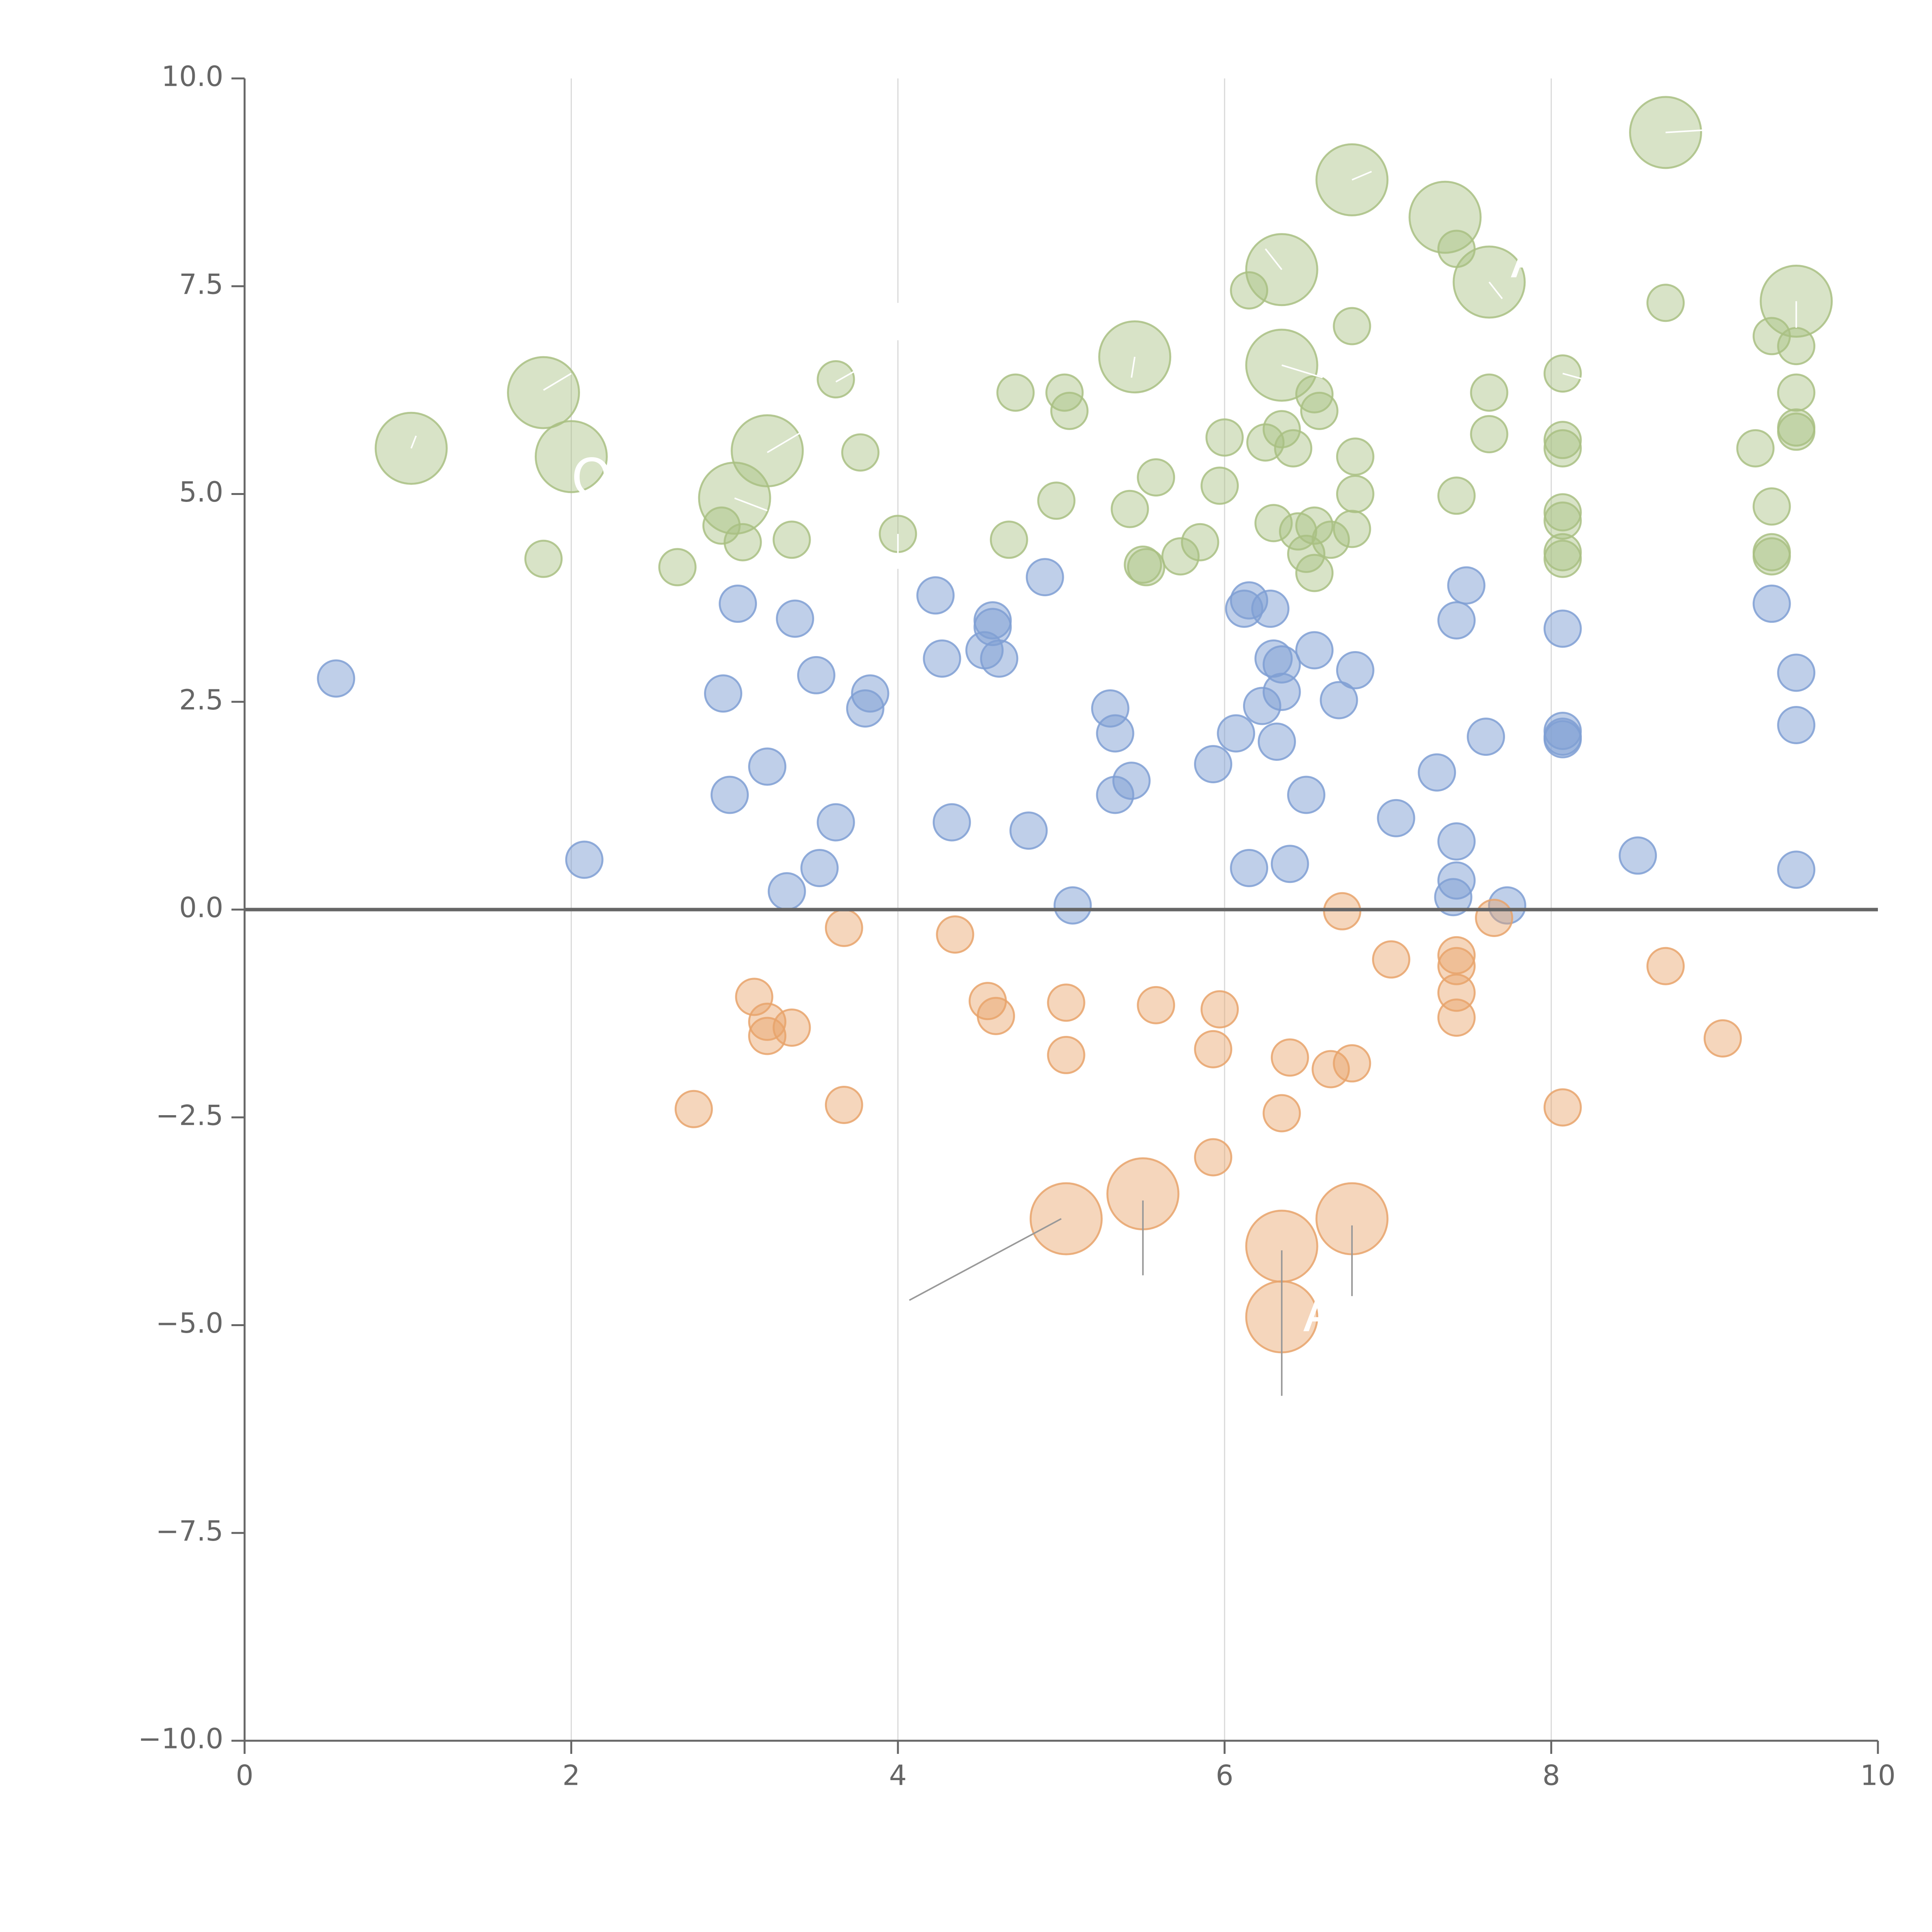 This screenshot has width=1932, height=1932. Describe the element at coordinates (244, 1775) in the screenshot. I see `x-tick-label: 0` at that location.